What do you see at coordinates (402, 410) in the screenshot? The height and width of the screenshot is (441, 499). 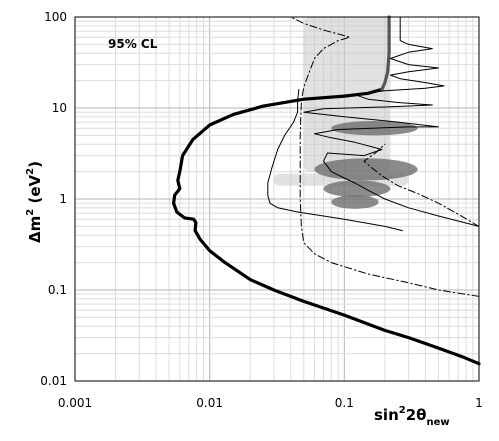 I see `x-axis-title-sup: 2` at bounding box center [402, 410].